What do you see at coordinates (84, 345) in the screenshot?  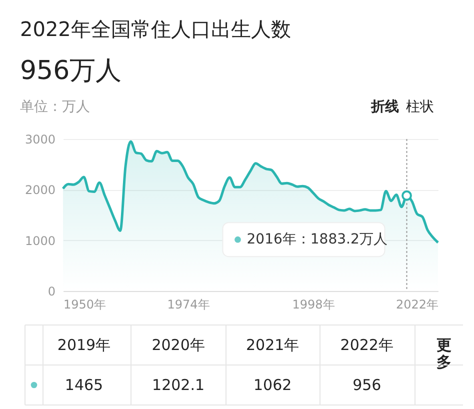 I see `text: 2019年` at bounding box center [84, 345].